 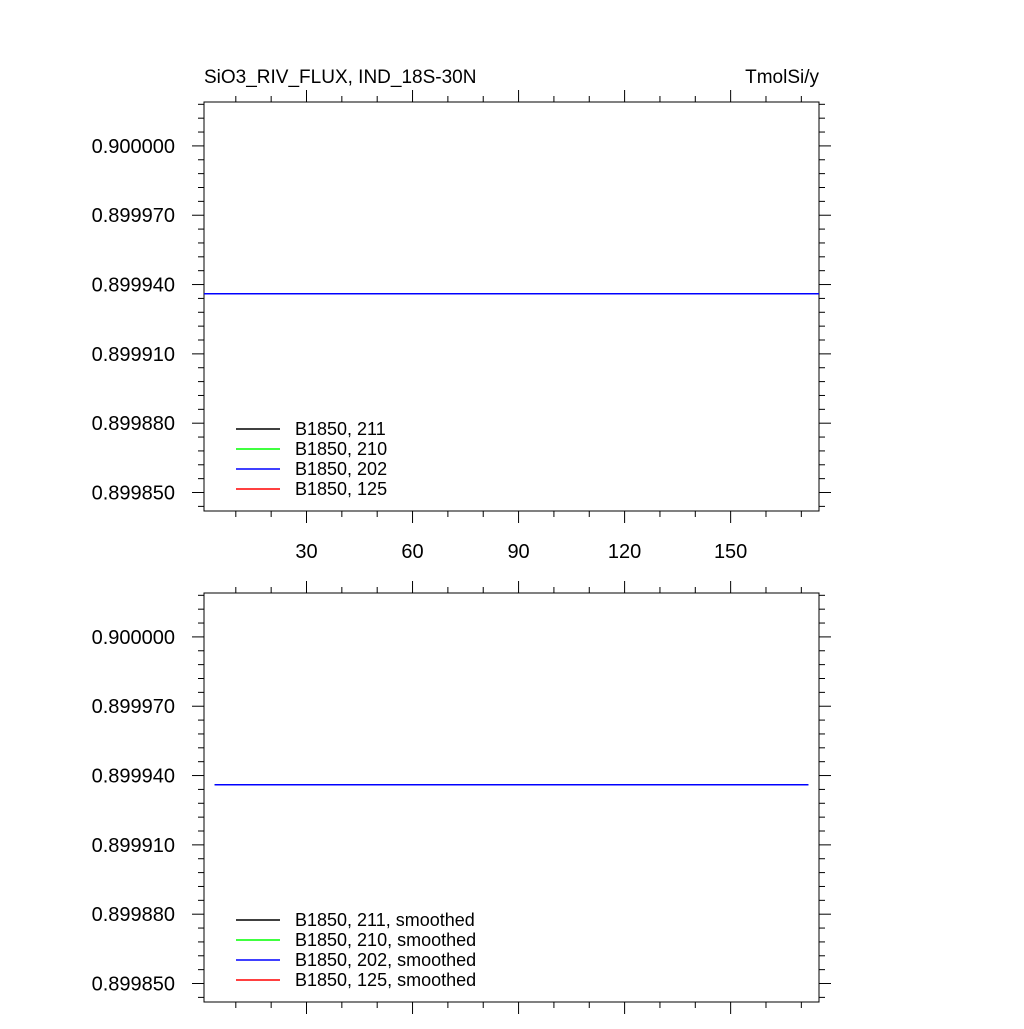 What do you see at coordinates (341, 469) in the screenshot?
I see `legend-label-3: B1850, 202` at bounding box center [341, 469].